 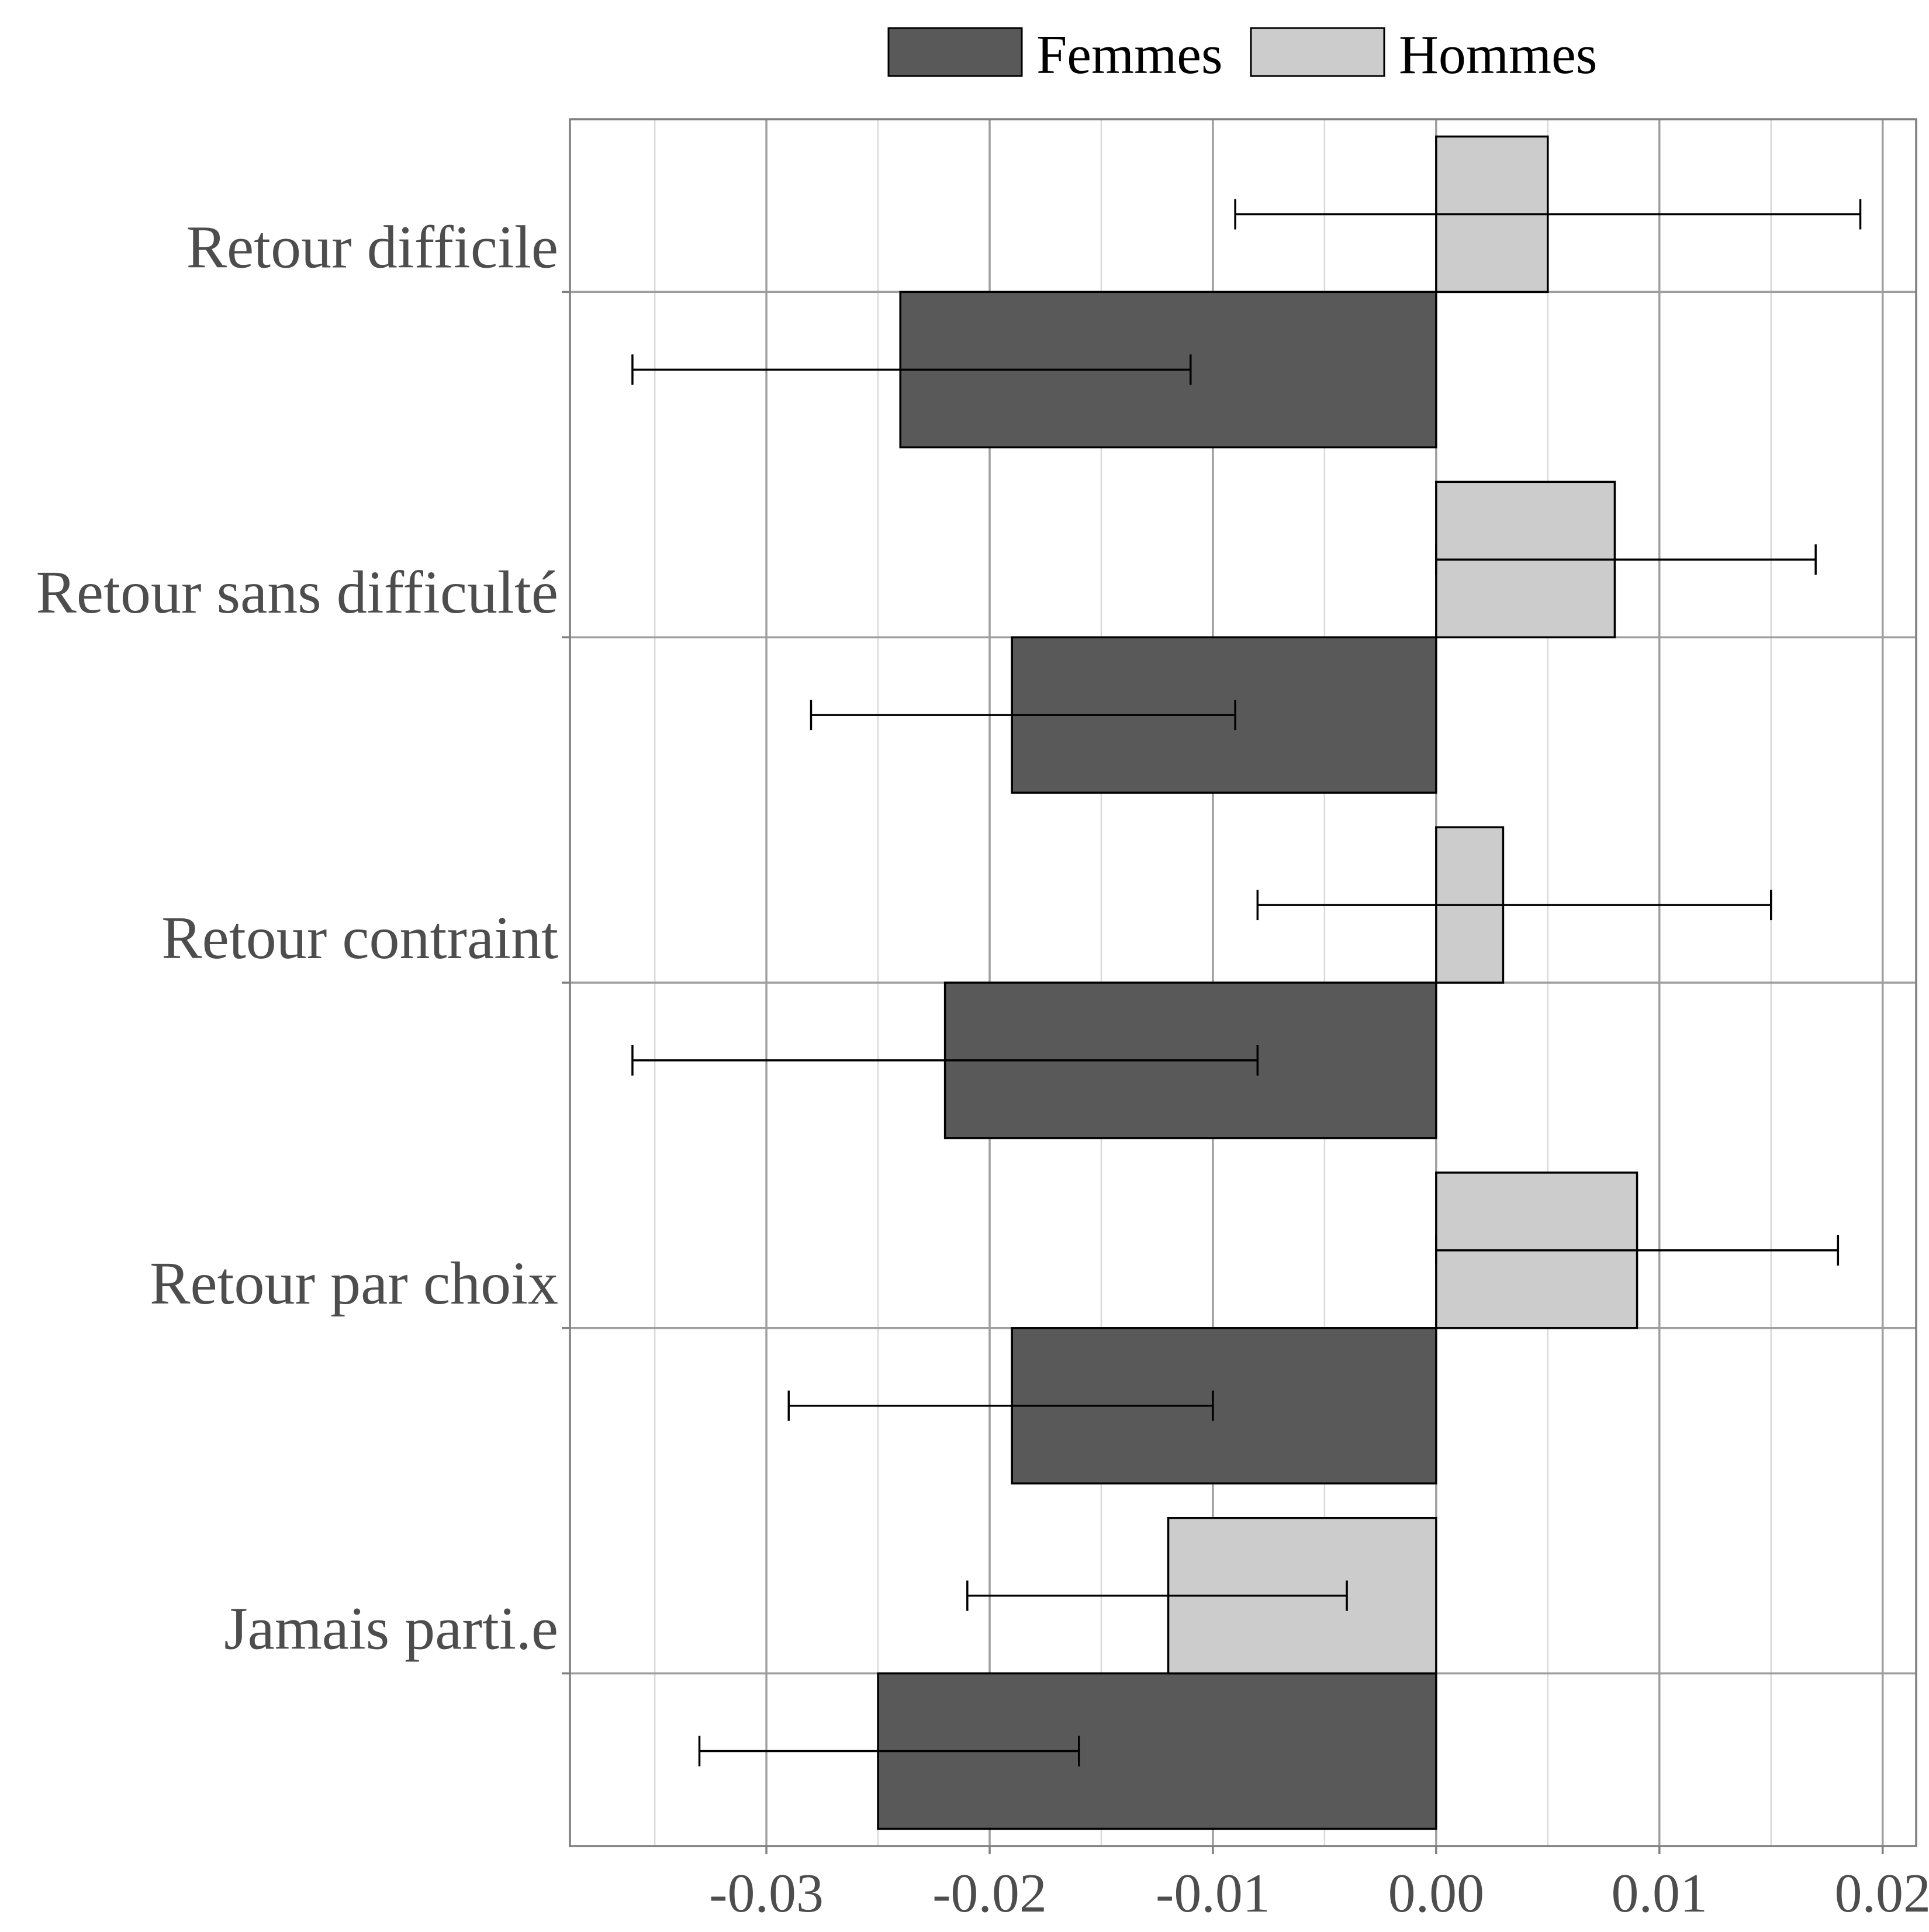 What do you see at coordinates (990, 1894) in the screenshot?
I see `x-tick-label-1: -0.02` at bounding box center [990, 1894].